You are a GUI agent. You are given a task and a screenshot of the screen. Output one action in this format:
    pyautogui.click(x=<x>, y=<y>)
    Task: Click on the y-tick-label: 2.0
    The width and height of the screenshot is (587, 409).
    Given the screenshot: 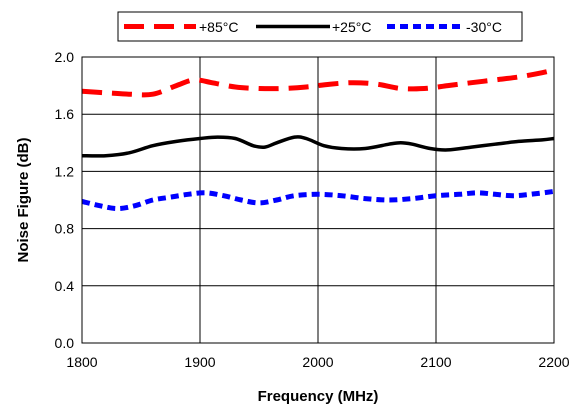 What is the action you would take?
    pyautogui.click(x=65, y=57)
    